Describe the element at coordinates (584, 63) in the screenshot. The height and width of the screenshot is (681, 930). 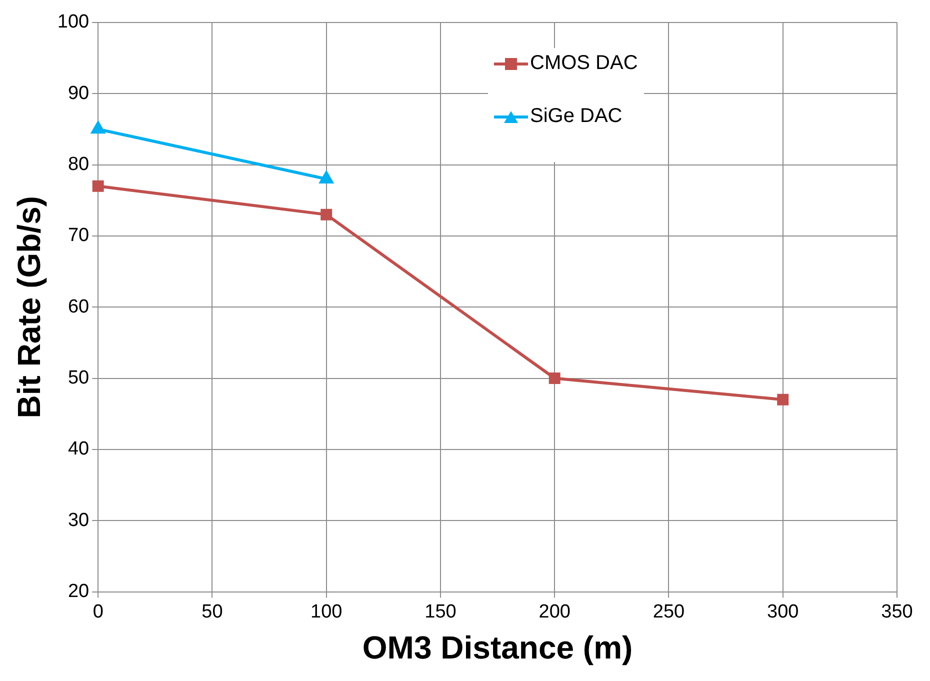
I see `legend-label: CMOS DAC` at that location.